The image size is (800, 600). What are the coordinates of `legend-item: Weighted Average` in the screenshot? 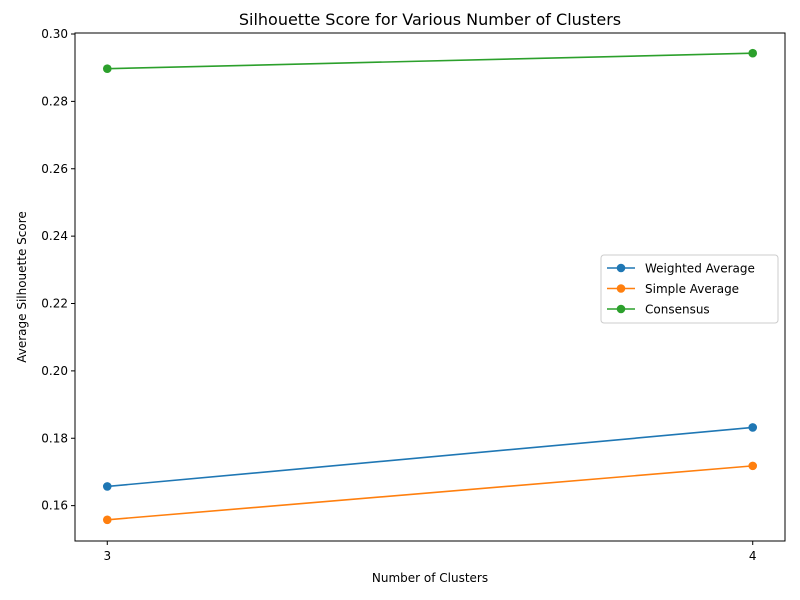 It's located at (681, 269).